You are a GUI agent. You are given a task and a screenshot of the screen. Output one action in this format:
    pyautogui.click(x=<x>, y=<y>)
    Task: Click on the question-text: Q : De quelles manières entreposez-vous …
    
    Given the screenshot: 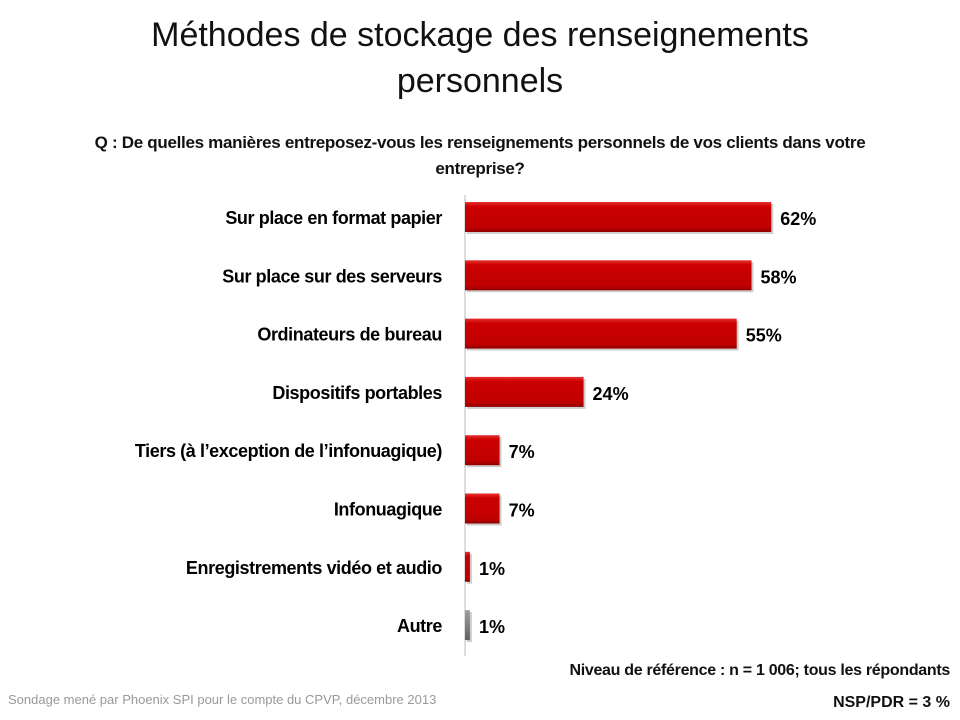 What is the action you would take?
    pyautogui.click(x=480, y=155)
    